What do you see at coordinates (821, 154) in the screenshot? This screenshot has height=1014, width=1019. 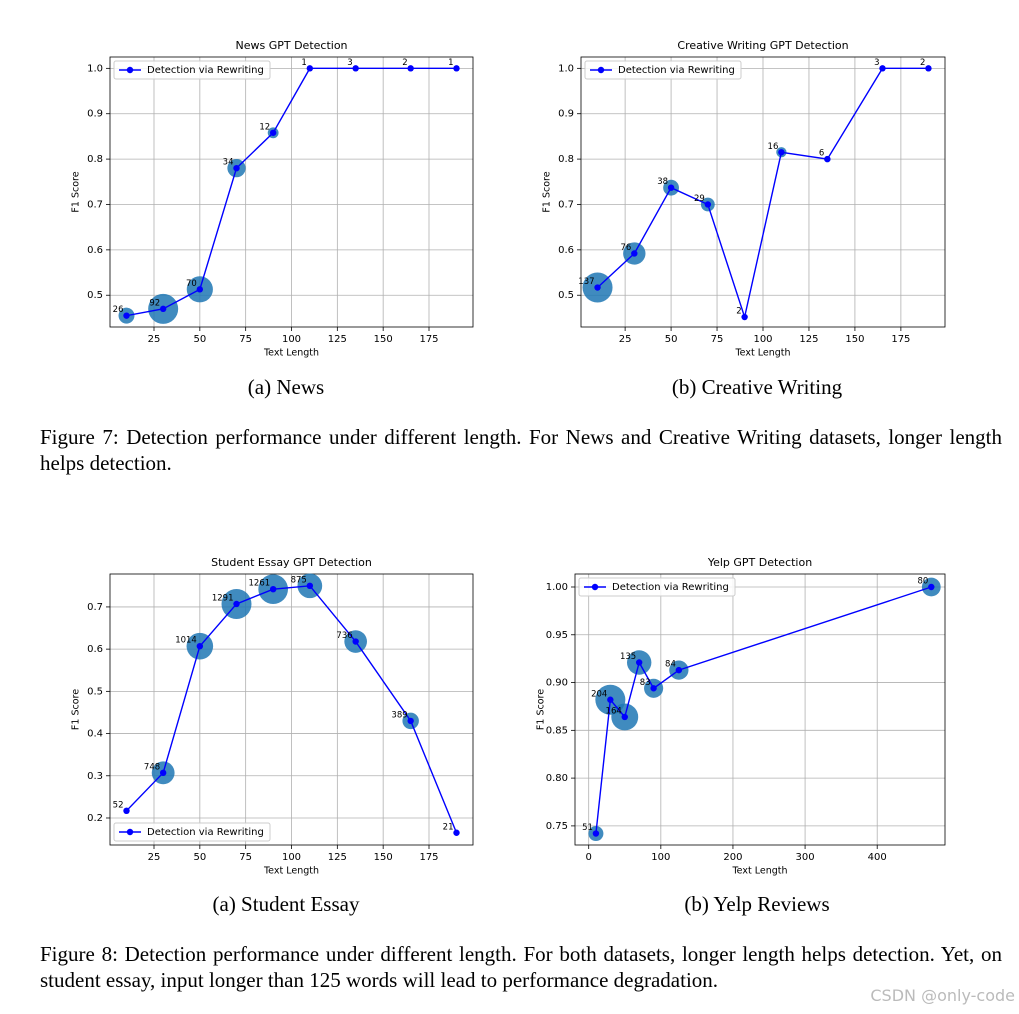 I see `size-label: 6` at bounding box center [821, 154].